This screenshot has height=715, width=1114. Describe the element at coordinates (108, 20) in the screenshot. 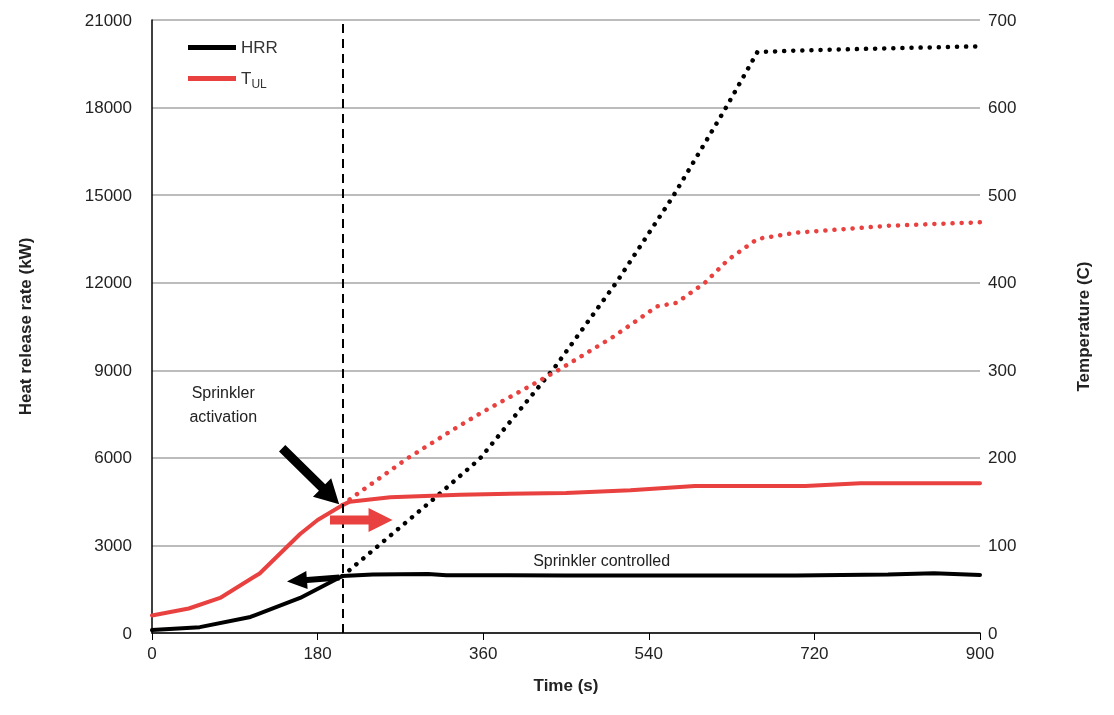

I see `y-tick-label: 21000` at that location.